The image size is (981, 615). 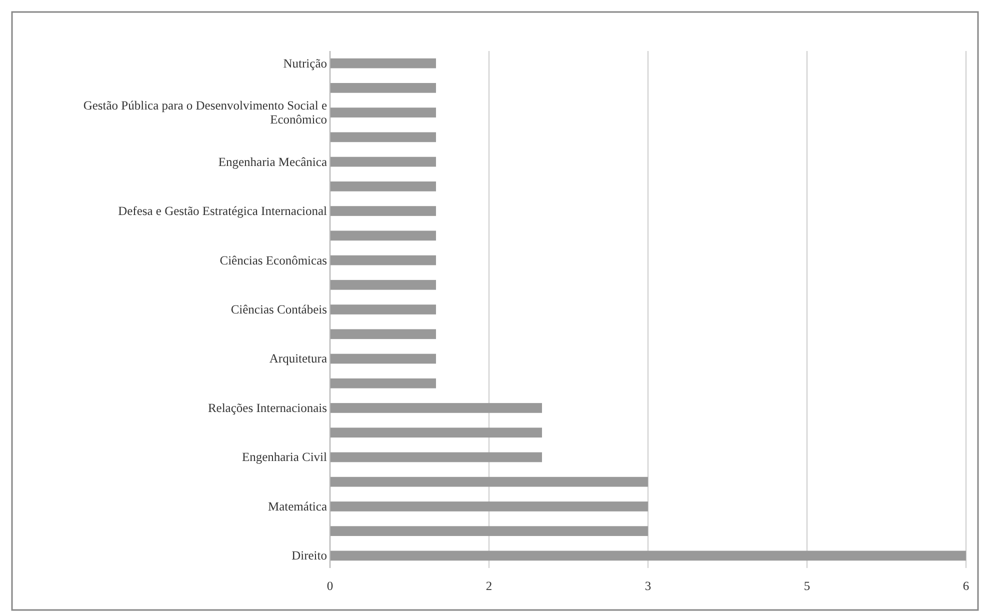 What do you see at coordinates (285, 457) in the screenshot?
I see `y-tick-label: Engenharia Civil` at bounding box center [285, 457].